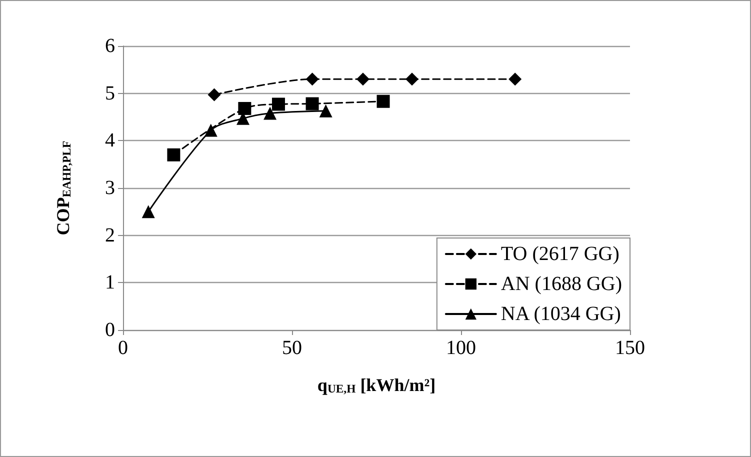 This screenshot has height=457, width=751. Describe the element at coordinates (561, 284) in the screenshot. I see `legend-label: AN (1688 GG)` at that location.